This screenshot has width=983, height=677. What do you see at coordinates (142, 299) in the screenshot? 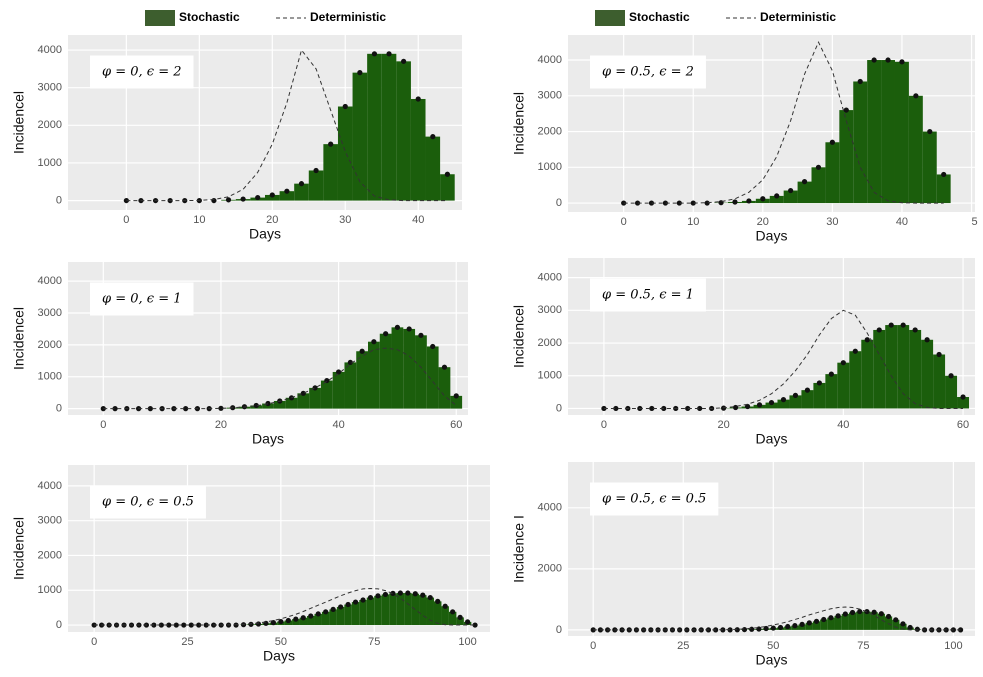
I see `annotation: φ = 0, ϵ = 1` at bounding box center [142, 299].